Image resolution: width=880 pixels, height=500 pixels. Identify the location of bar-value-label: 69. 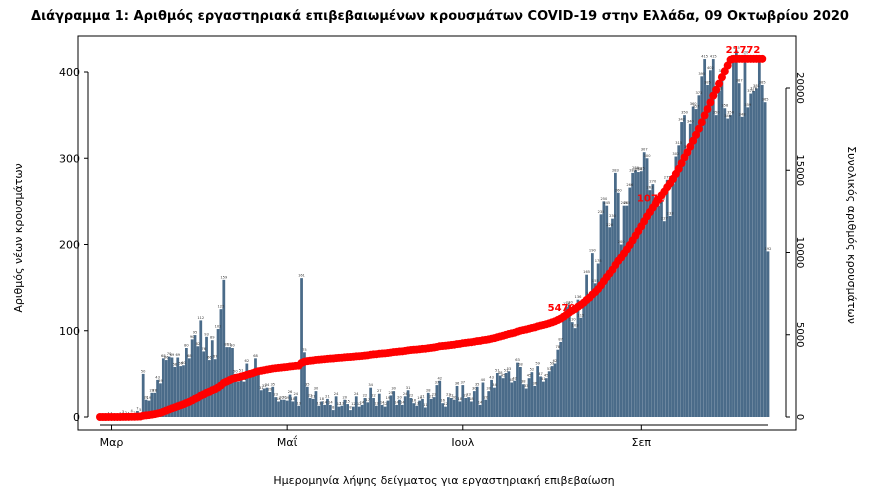
(172, 355).